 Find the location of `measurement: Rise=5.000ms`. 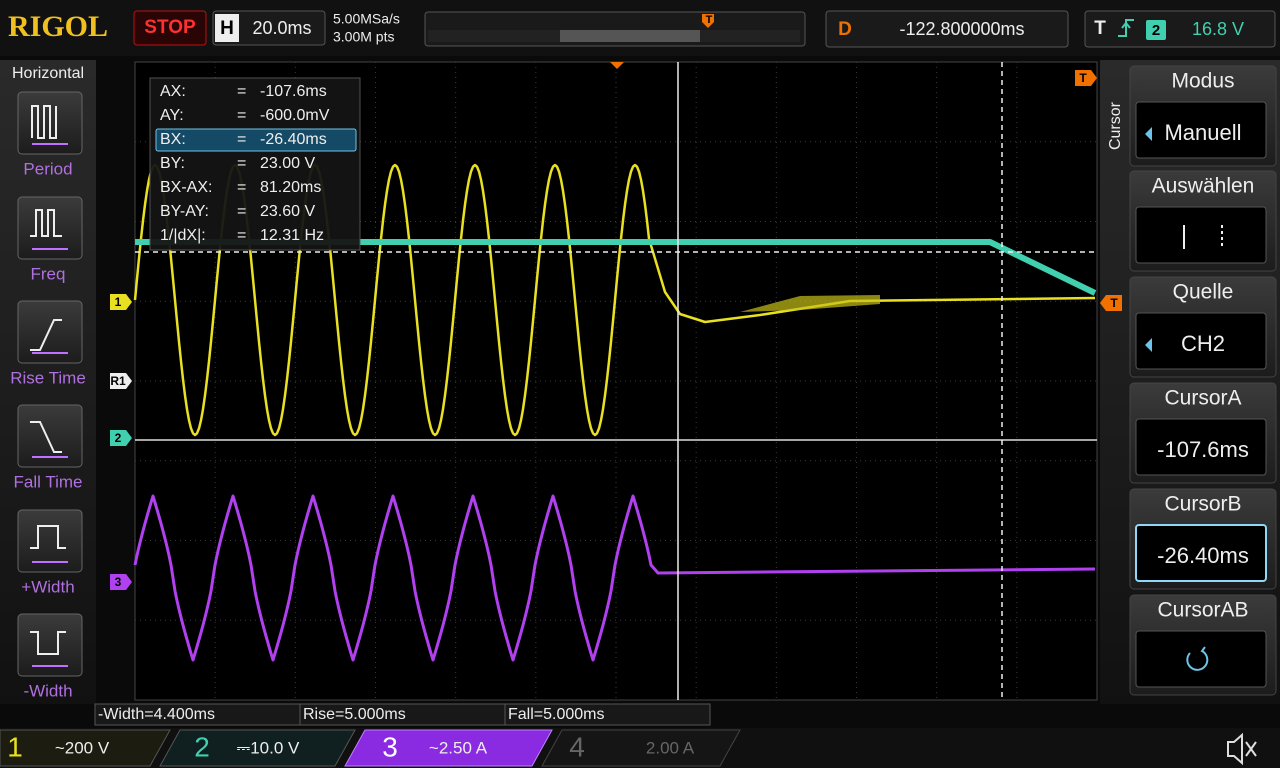

measurement: Rise=5.000ms is located at coordinates (354, 714).